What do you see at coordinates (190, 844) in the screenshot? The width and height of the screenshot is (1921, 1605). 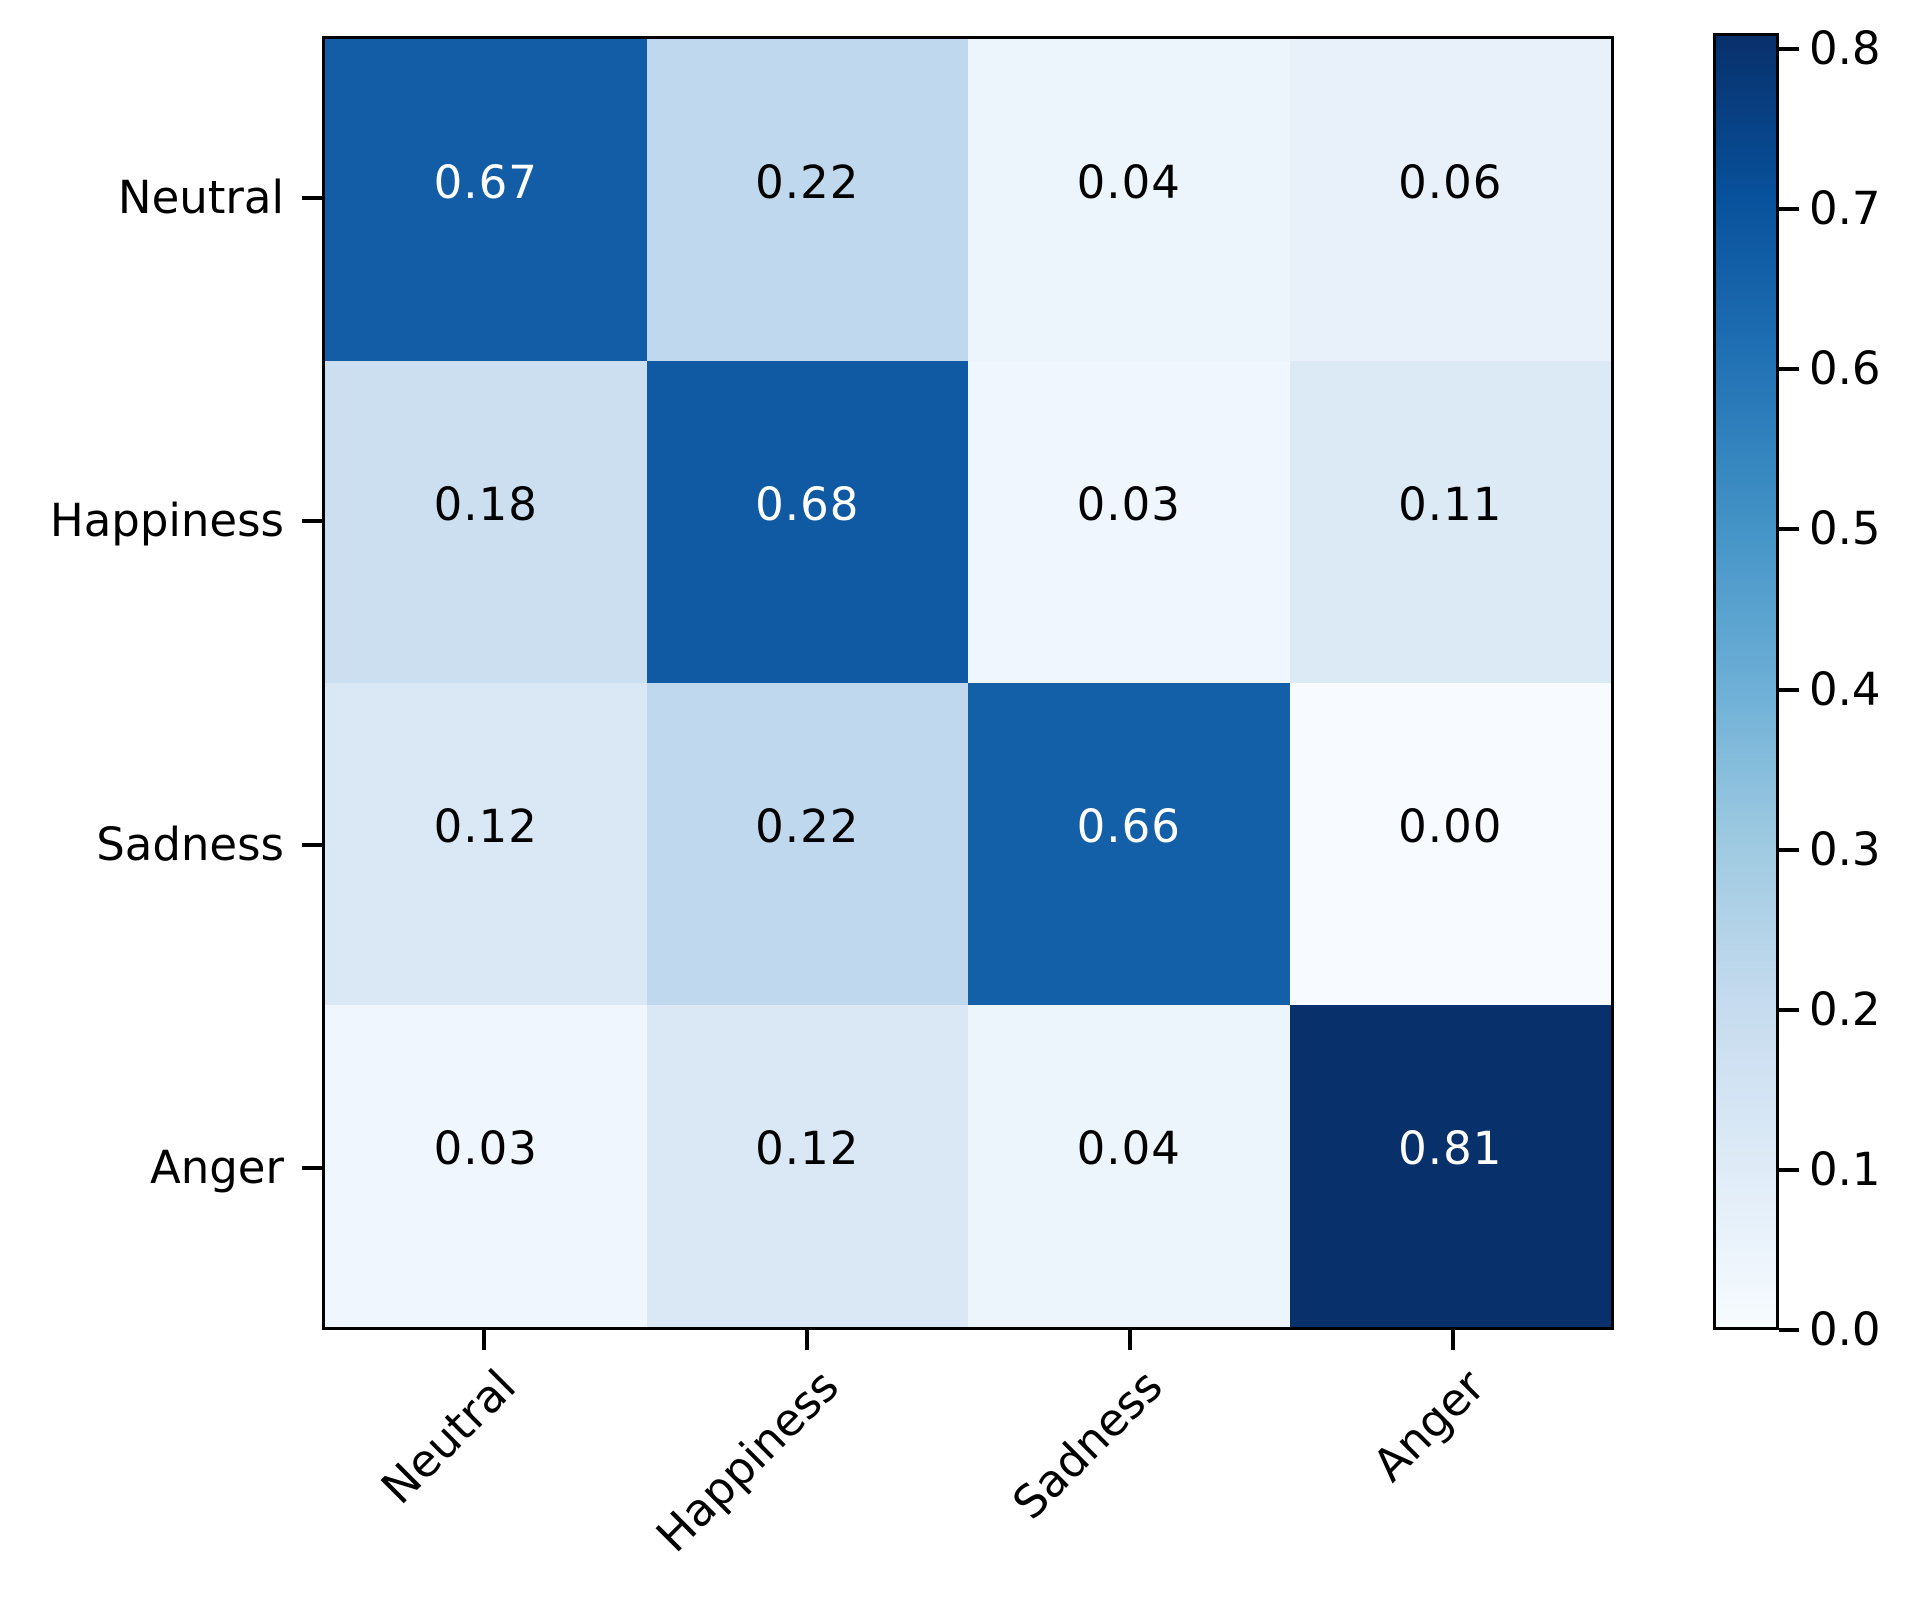 I see `y-tick-label-sadness: Sadness` at bounding box center [190, 844].